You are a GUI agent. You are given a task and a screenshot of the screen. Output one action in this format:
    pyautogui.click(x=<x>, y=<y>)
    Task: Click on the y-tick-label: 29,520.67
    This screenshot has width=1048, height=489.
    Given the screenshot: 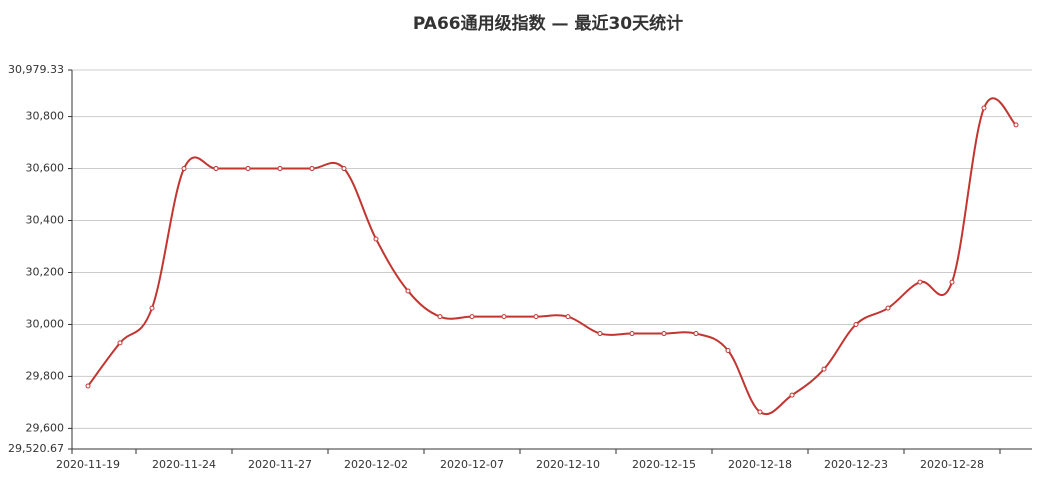 What is the action you would take?
    pyautogui.click(x=36, y=448)
    